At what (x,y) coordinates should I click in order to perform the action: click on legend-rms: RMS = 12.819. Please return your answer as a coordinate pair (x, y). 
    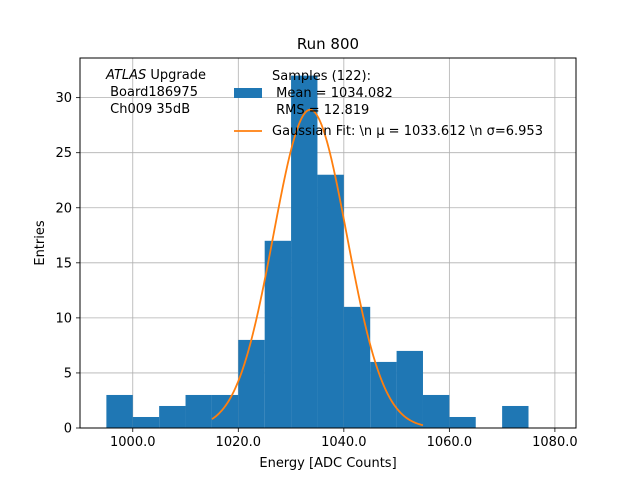
    Looking at the image, I should click on (320, 110).